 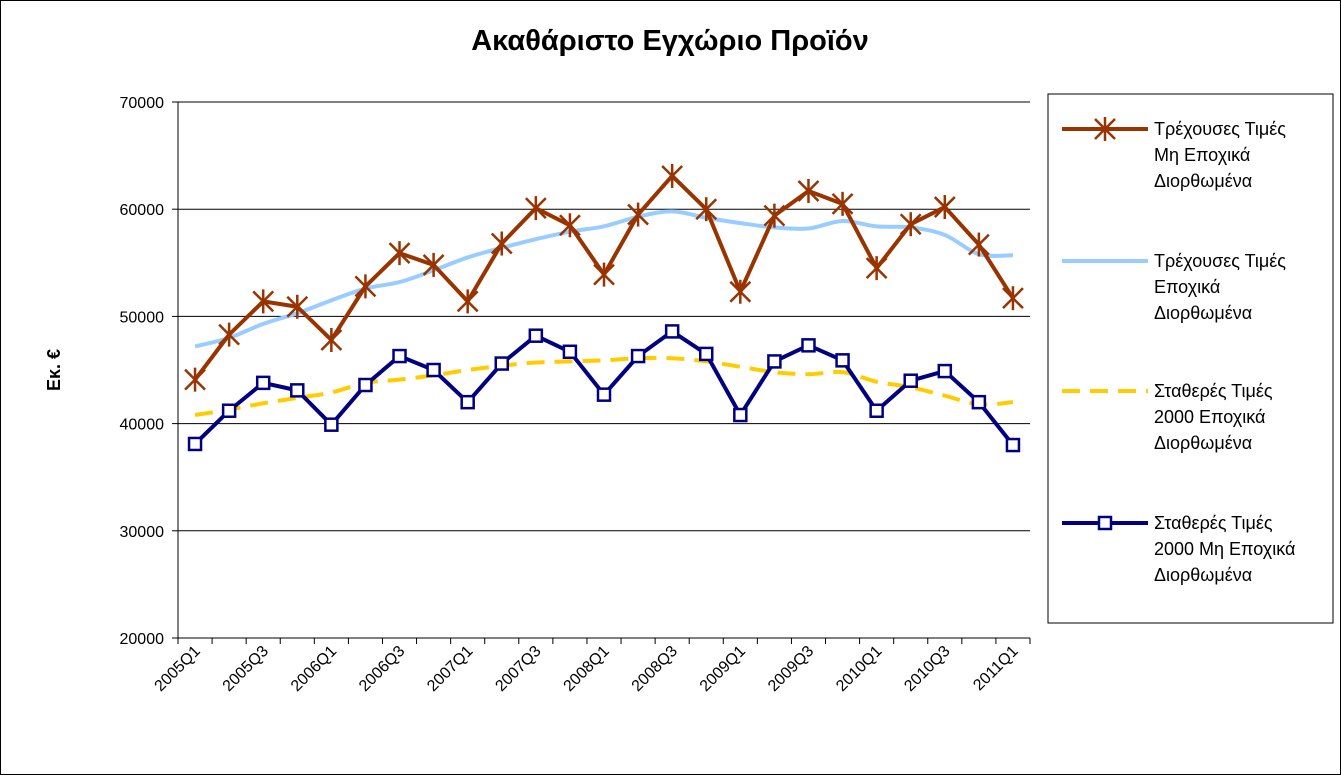 I want to click on chart-title: Ακαθάριστο Εγχώριο Προϊόν, so click(x=670, y=41).